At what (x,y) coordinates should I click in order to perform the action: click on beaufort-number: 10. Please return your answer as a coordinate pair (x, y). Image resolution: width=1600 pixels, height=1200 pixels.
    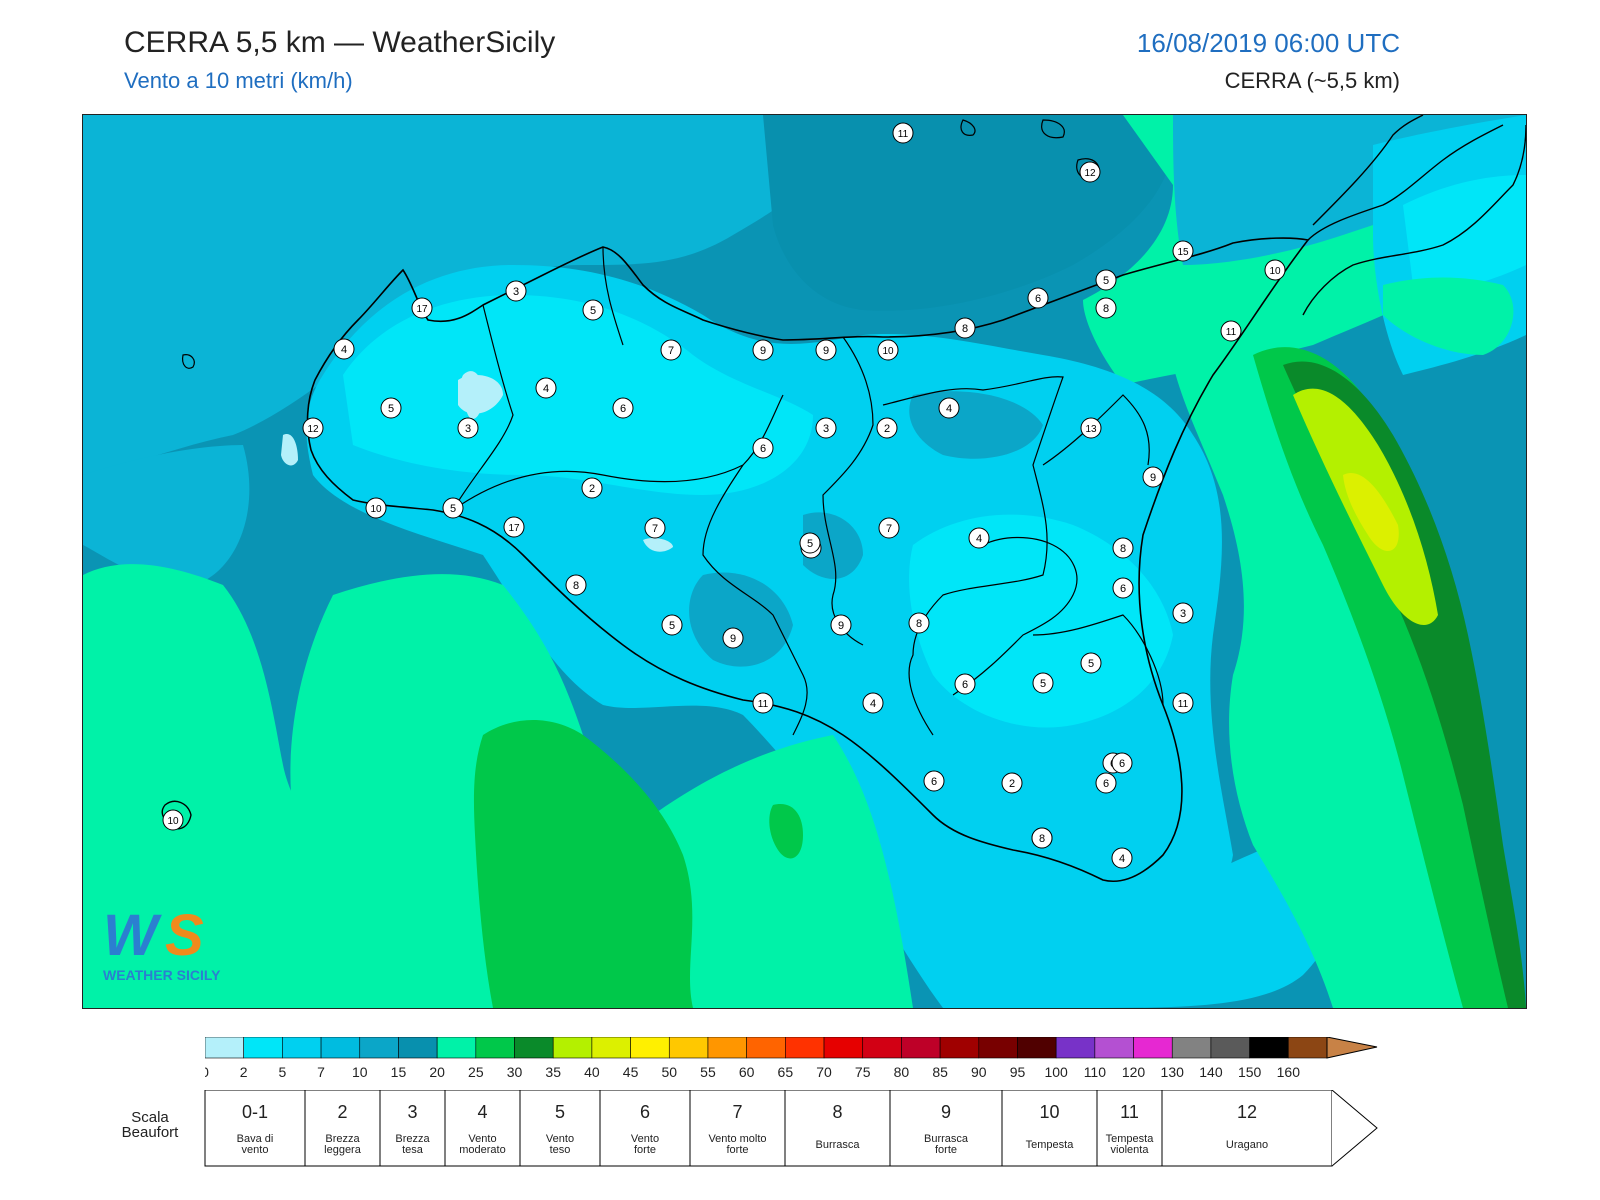
    Looking at the image, I should click on (1049, 1112).